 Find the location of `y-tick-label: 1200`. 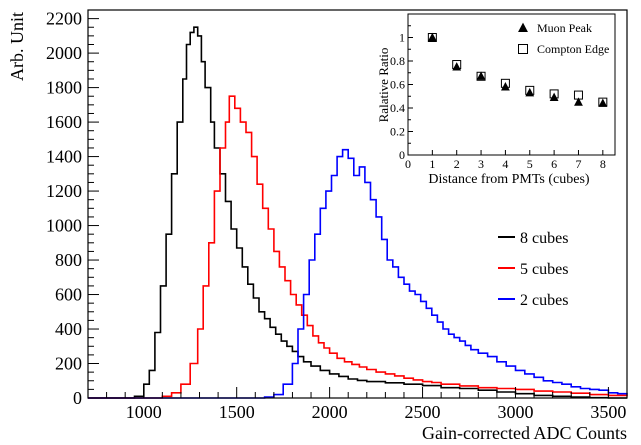

y-tick-label: 1200 is located at coordinates (64, 191).